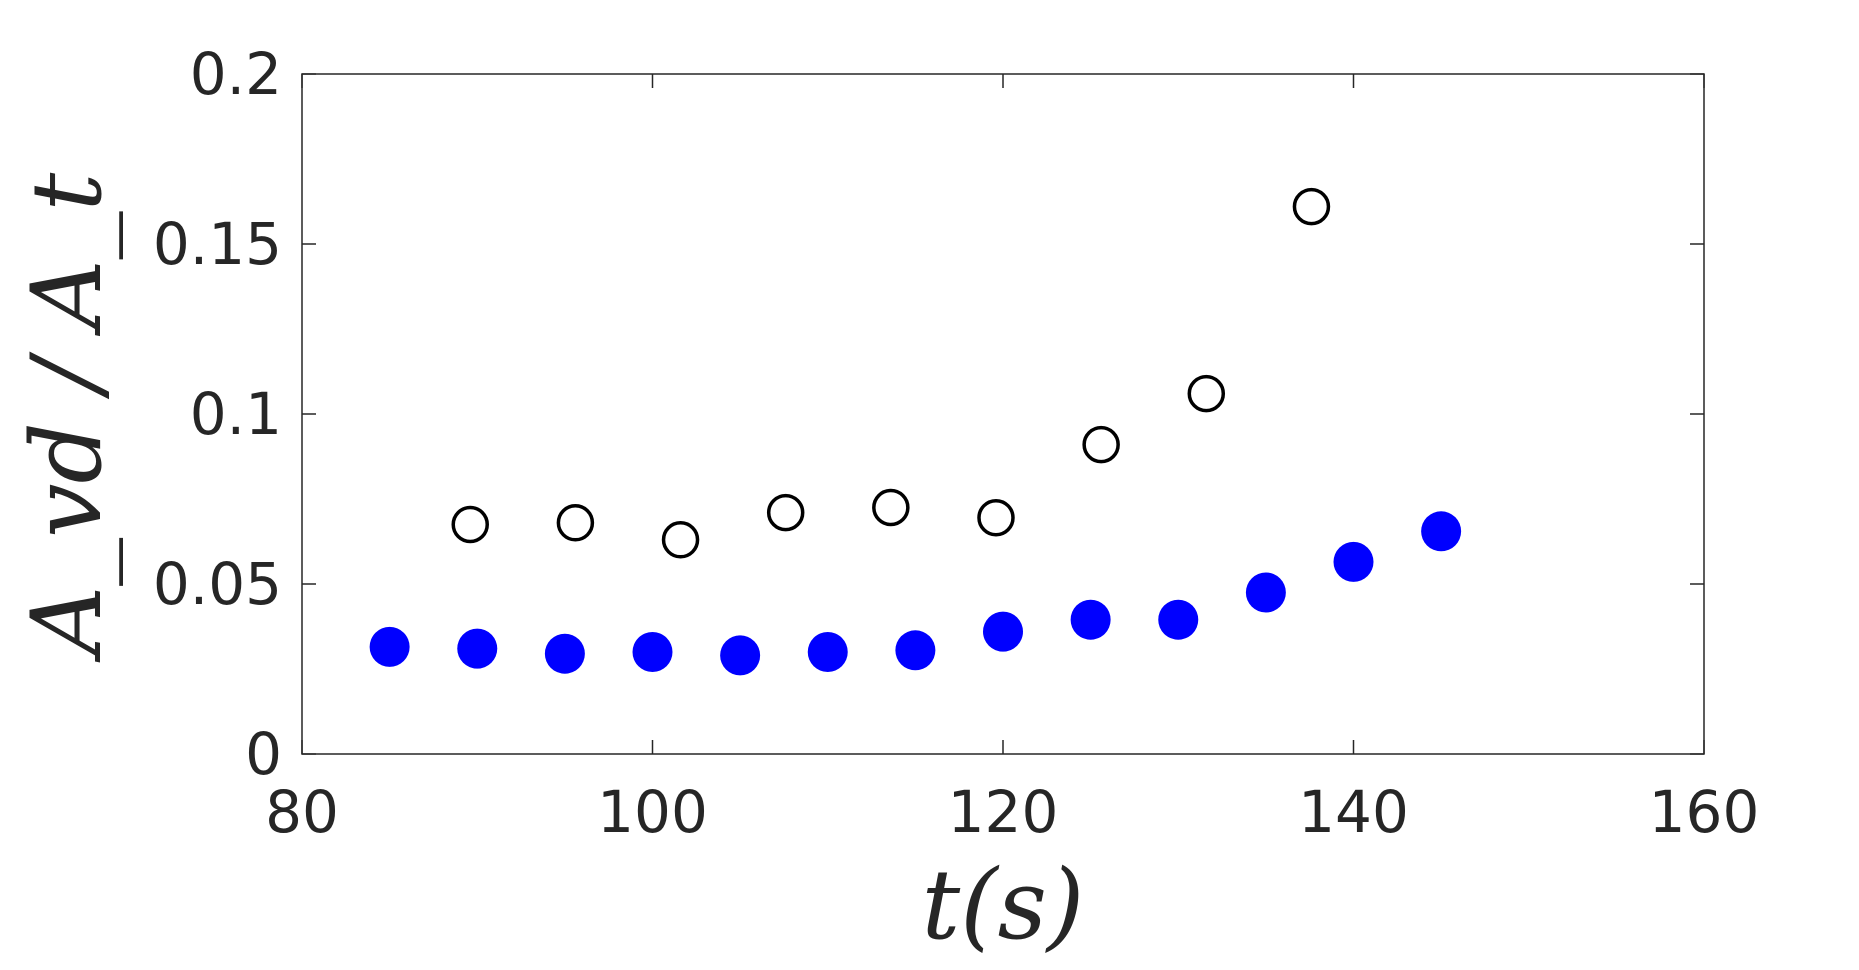 This screenshot has height=970, width=1859. Describe the element at coordinates (1003, 812) in the screenshot. I see `x-tick-label: 120` at that location.